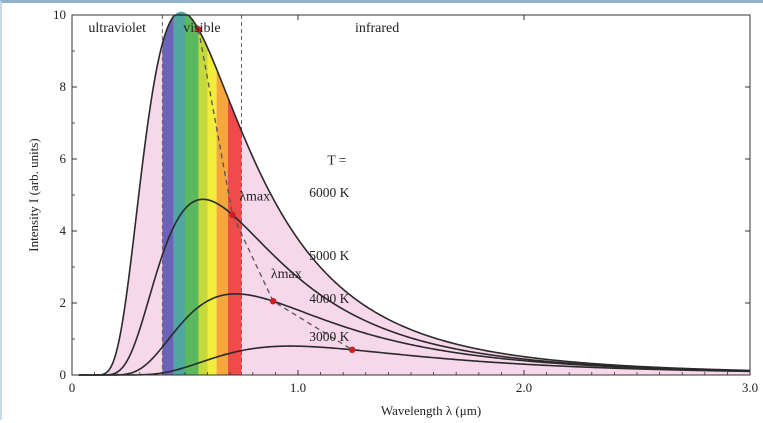  Describe the element at coordinates (431, 410) in the screenshot. I see `x-axis-label: Wavelength λ (μm)` at that location.